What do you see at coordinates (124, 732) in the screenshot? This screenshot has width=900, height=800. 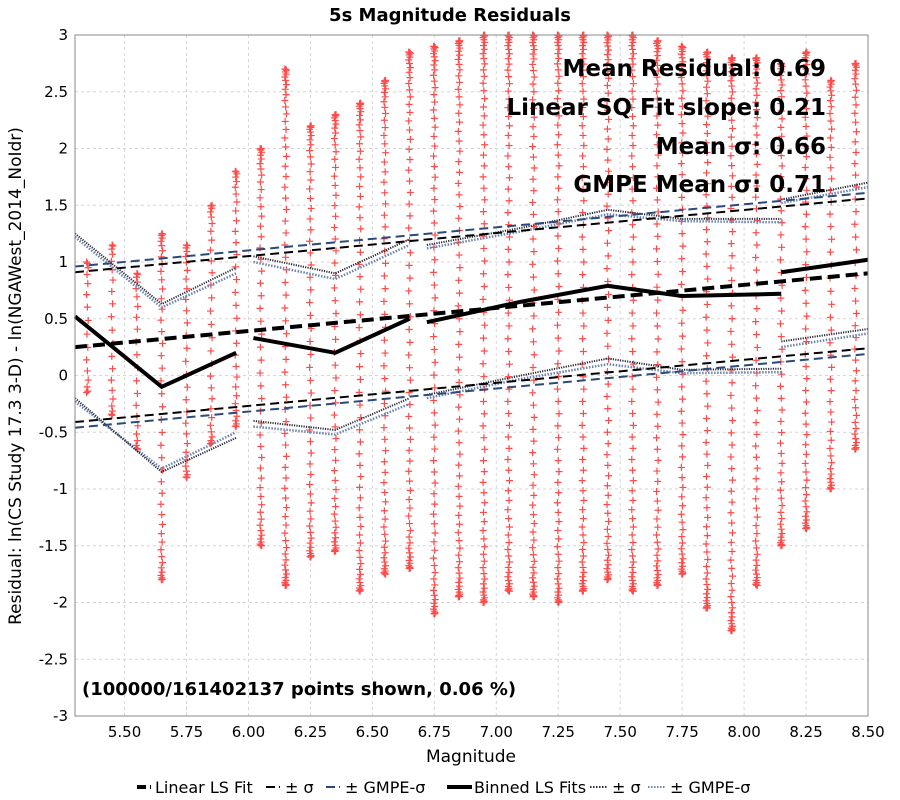 I see `x-tick-label: 5.50` at bounding box center [124, 732].